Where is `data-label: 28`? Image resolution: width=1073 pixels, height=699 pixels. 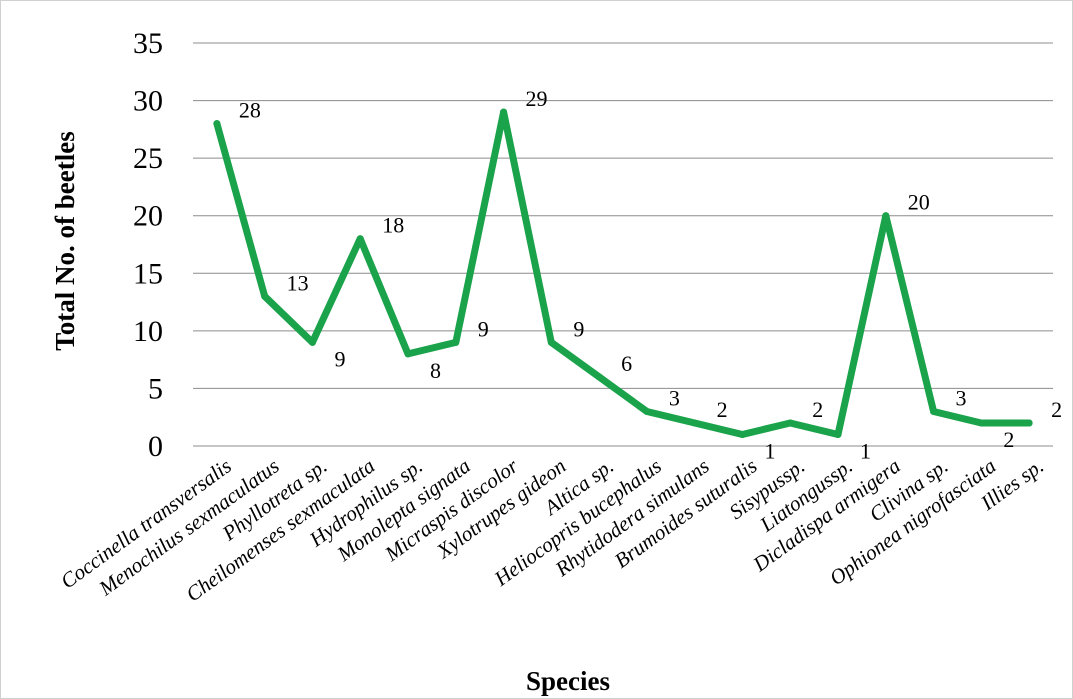 data-label: 28 is located at coordinates (250, 110).